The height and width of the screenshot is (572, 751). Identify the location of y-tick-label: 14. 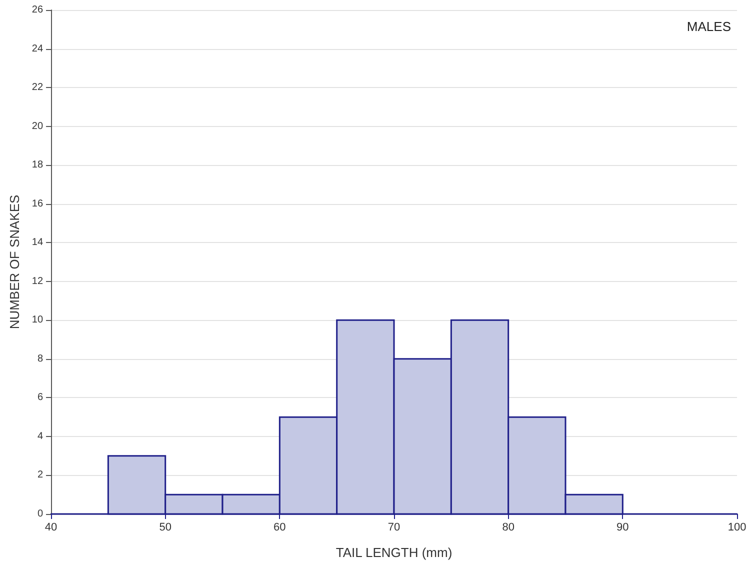
(38, 242).